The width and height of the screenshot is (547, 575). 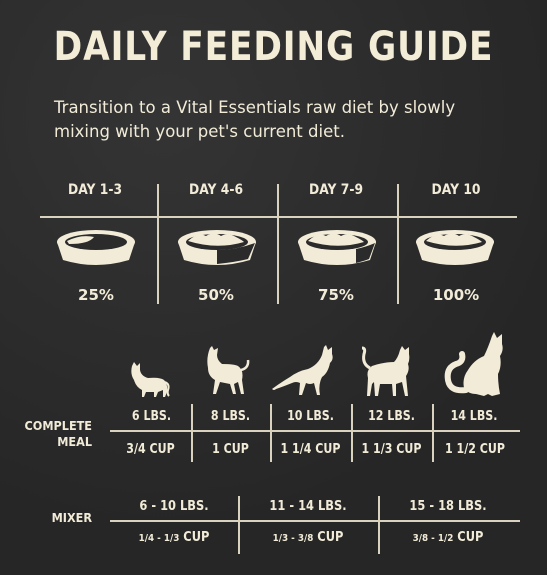 What do you see at coordinates (150, 449) in the screenshot?
I see `cup-cell: 3/4 CUP` at bounding box center [150, 449].